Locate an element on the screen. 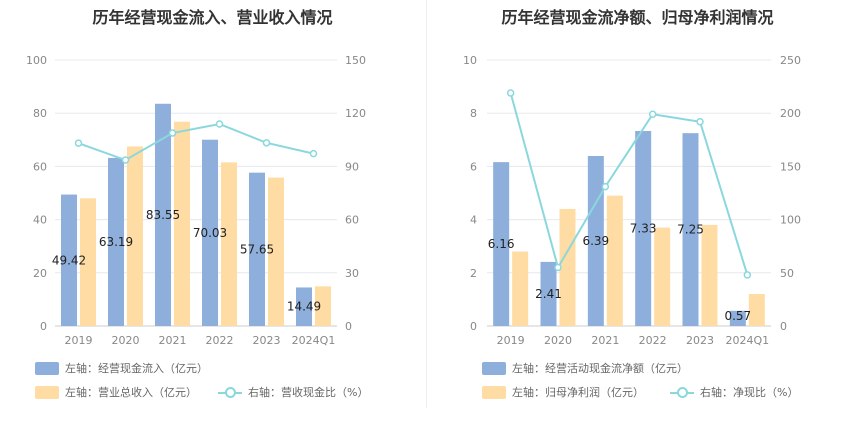 The height and width of the screenshot is (437, 850). bar-data-label: 0.57 is located at coordinates (737, 316).